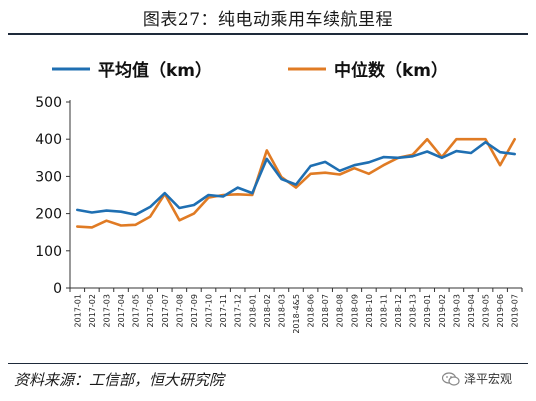 The width and height of the screenshot is (536, 401). I want to click on figure-title-bar: 图表27：纯电动乘用车续航里程, so click(268, 17).